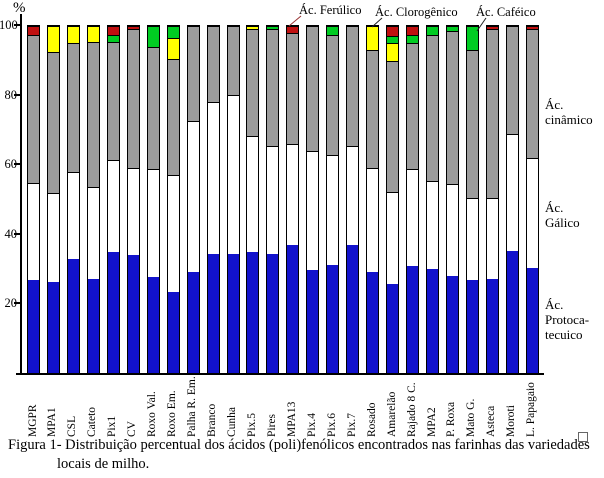 This screenshot has width=604, height=478. What do you see at coordinates (152, 414) in the screenshot?
I see `x-label-Roxo Val.: Roxo Val.` at bounding box center [152, 414].